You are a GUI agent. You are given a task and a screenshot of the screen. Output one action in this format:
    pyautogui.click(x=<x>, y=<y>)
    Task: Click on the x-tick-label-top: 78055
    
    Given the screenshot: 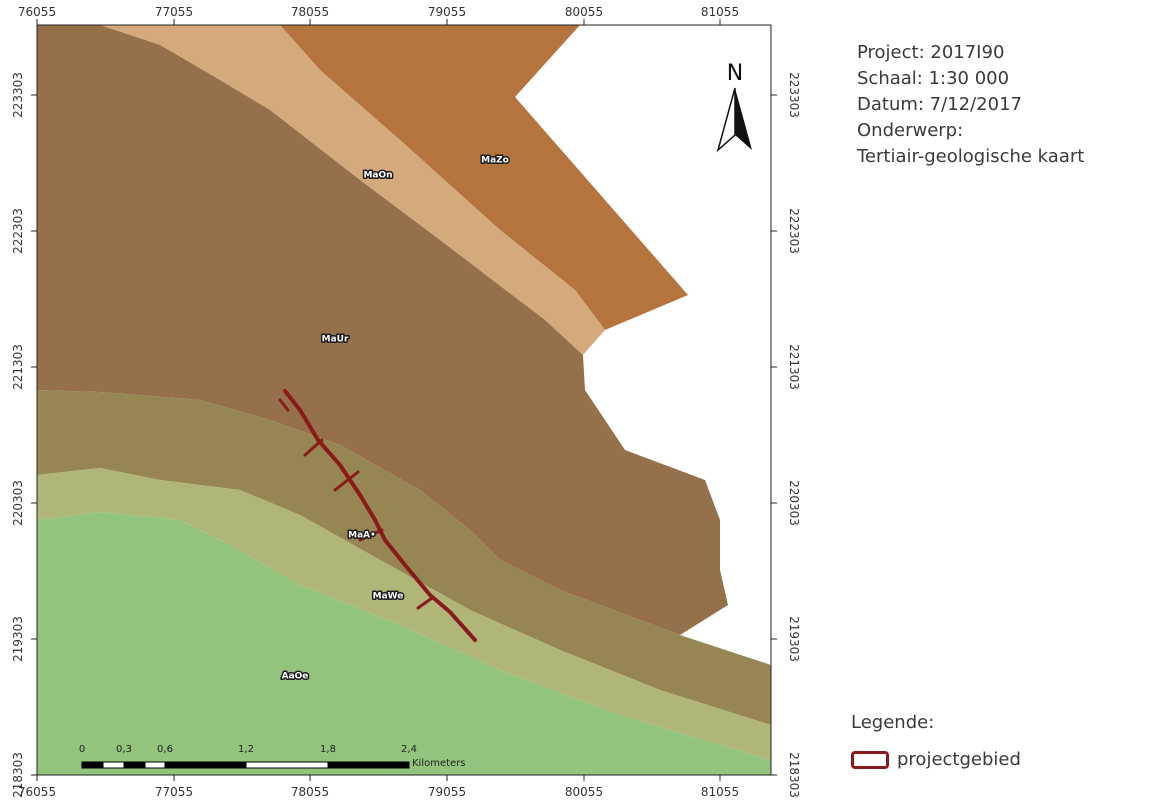 What is the action you would take?
    pyautogui.click(x=310, y=12)
    